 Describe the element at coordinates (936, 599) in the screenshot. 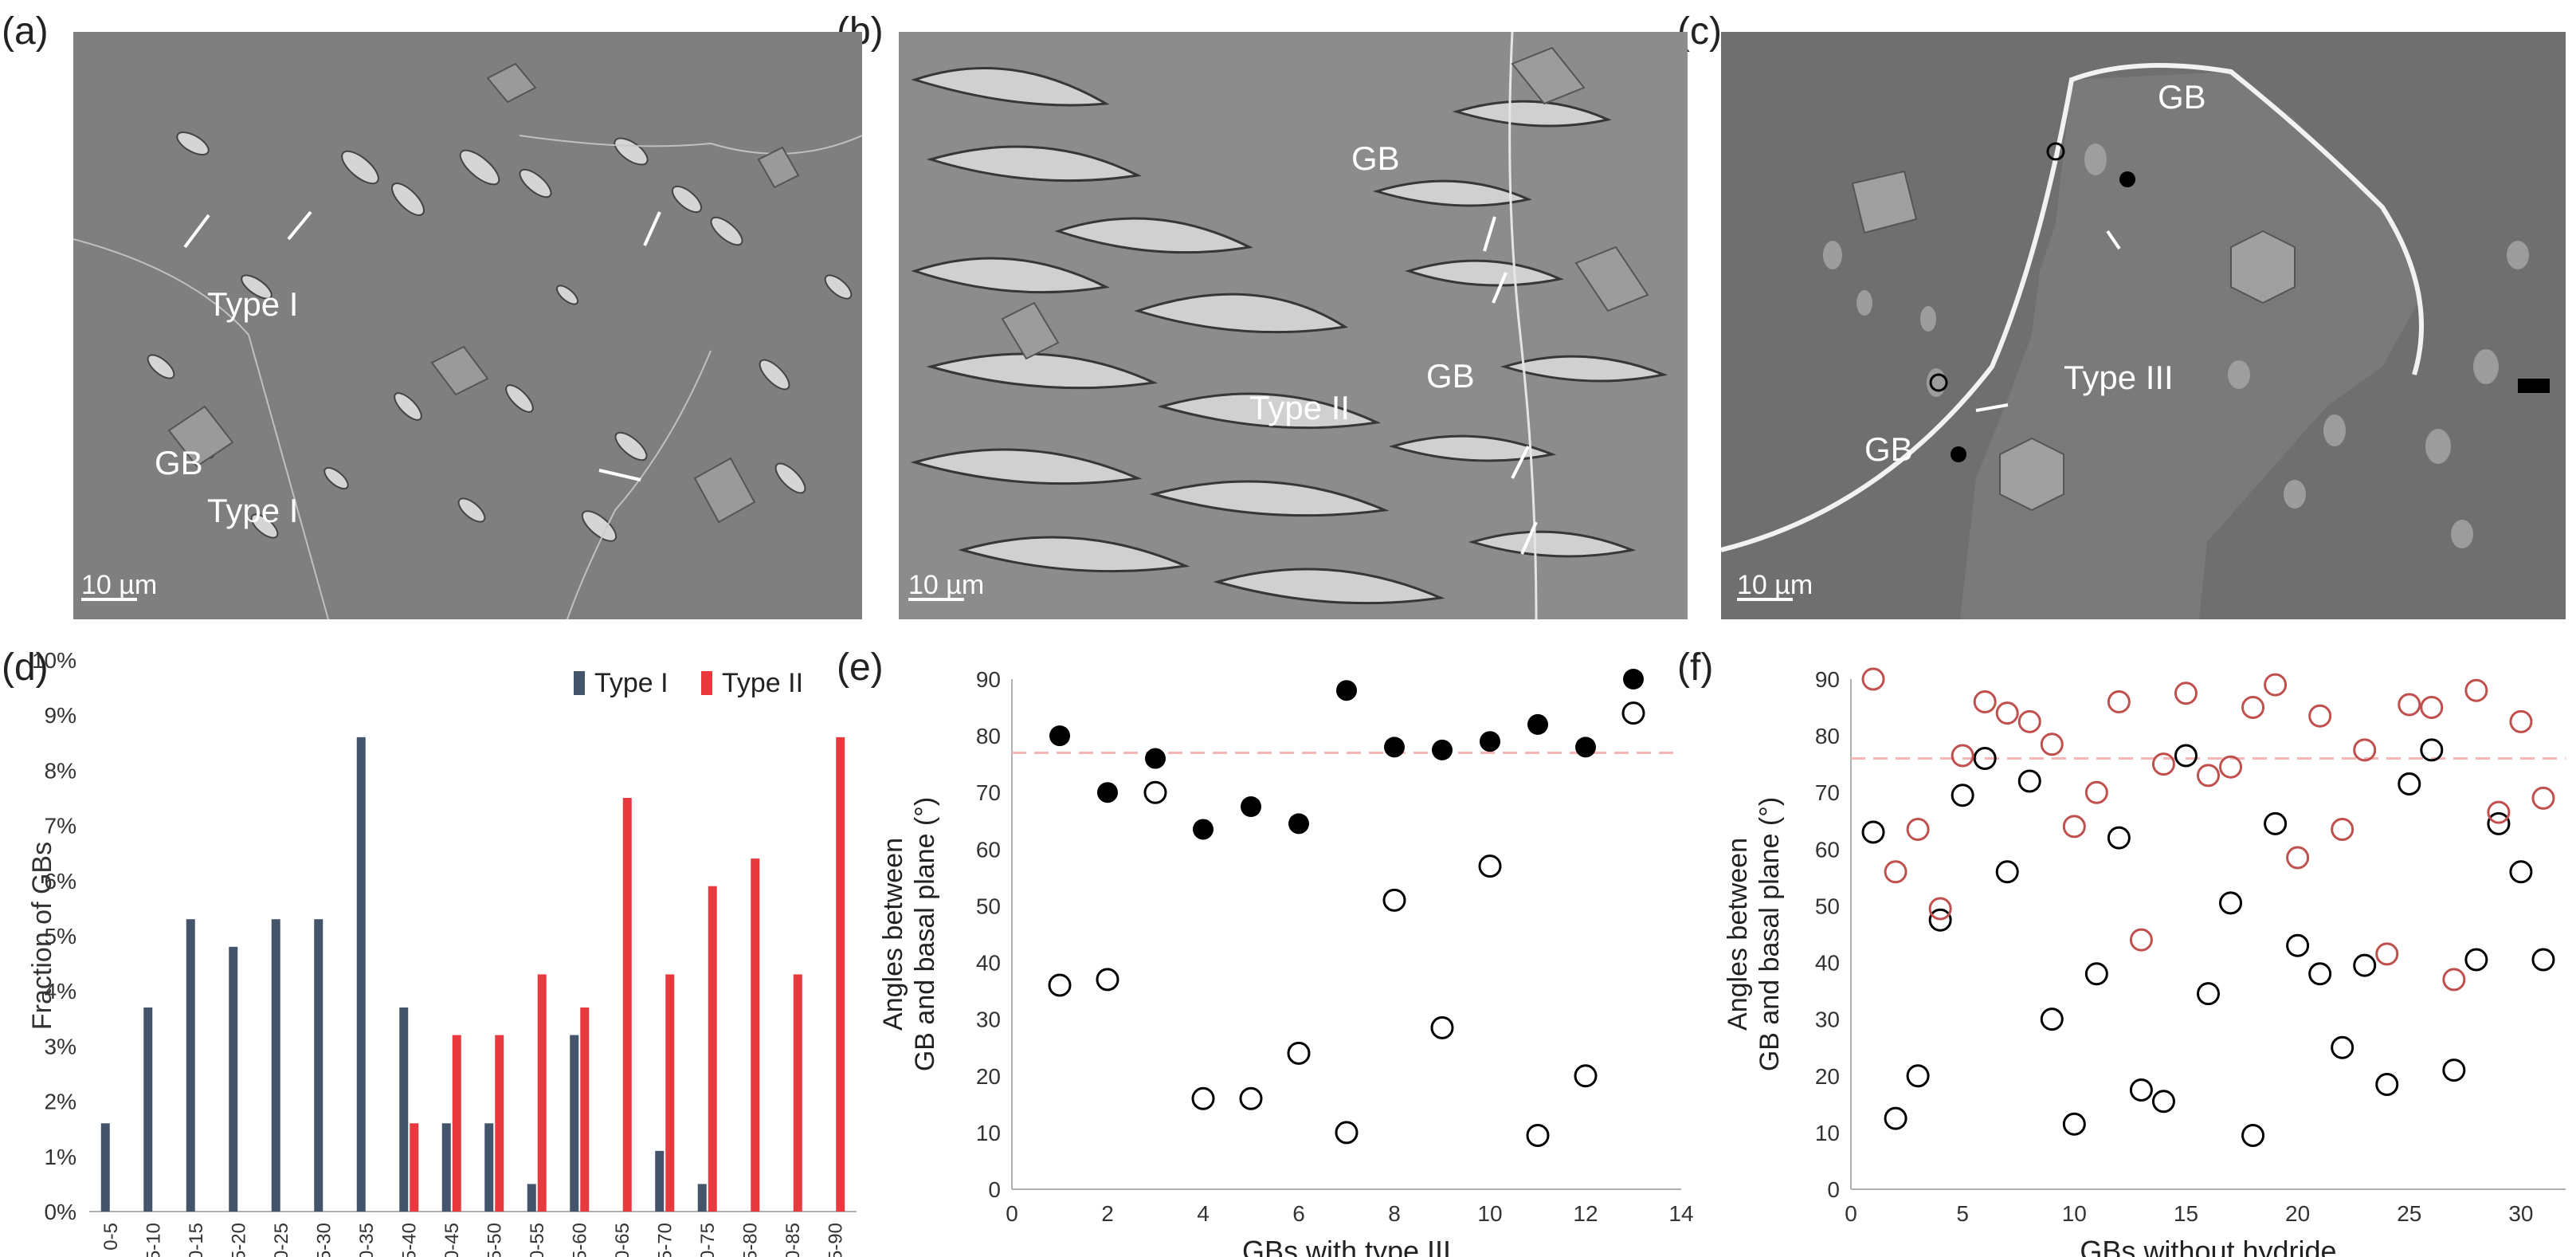

I see `micrograph-b-scale-line` at that location.